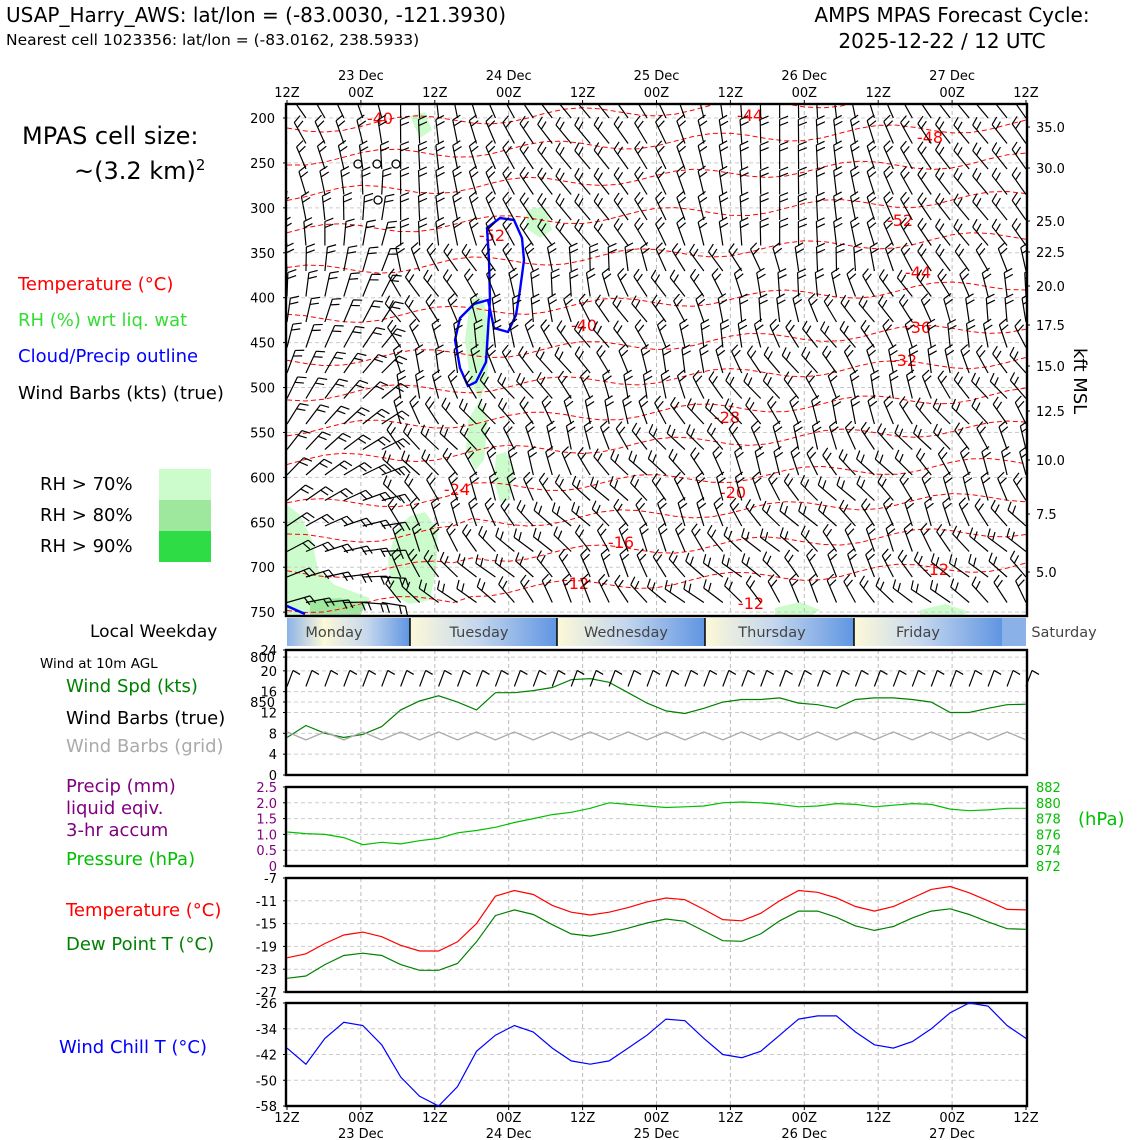 The width and height of the screenshot is (1140, 1140). I want to click on top-date-1: 24 Dec, so click(509, 76).